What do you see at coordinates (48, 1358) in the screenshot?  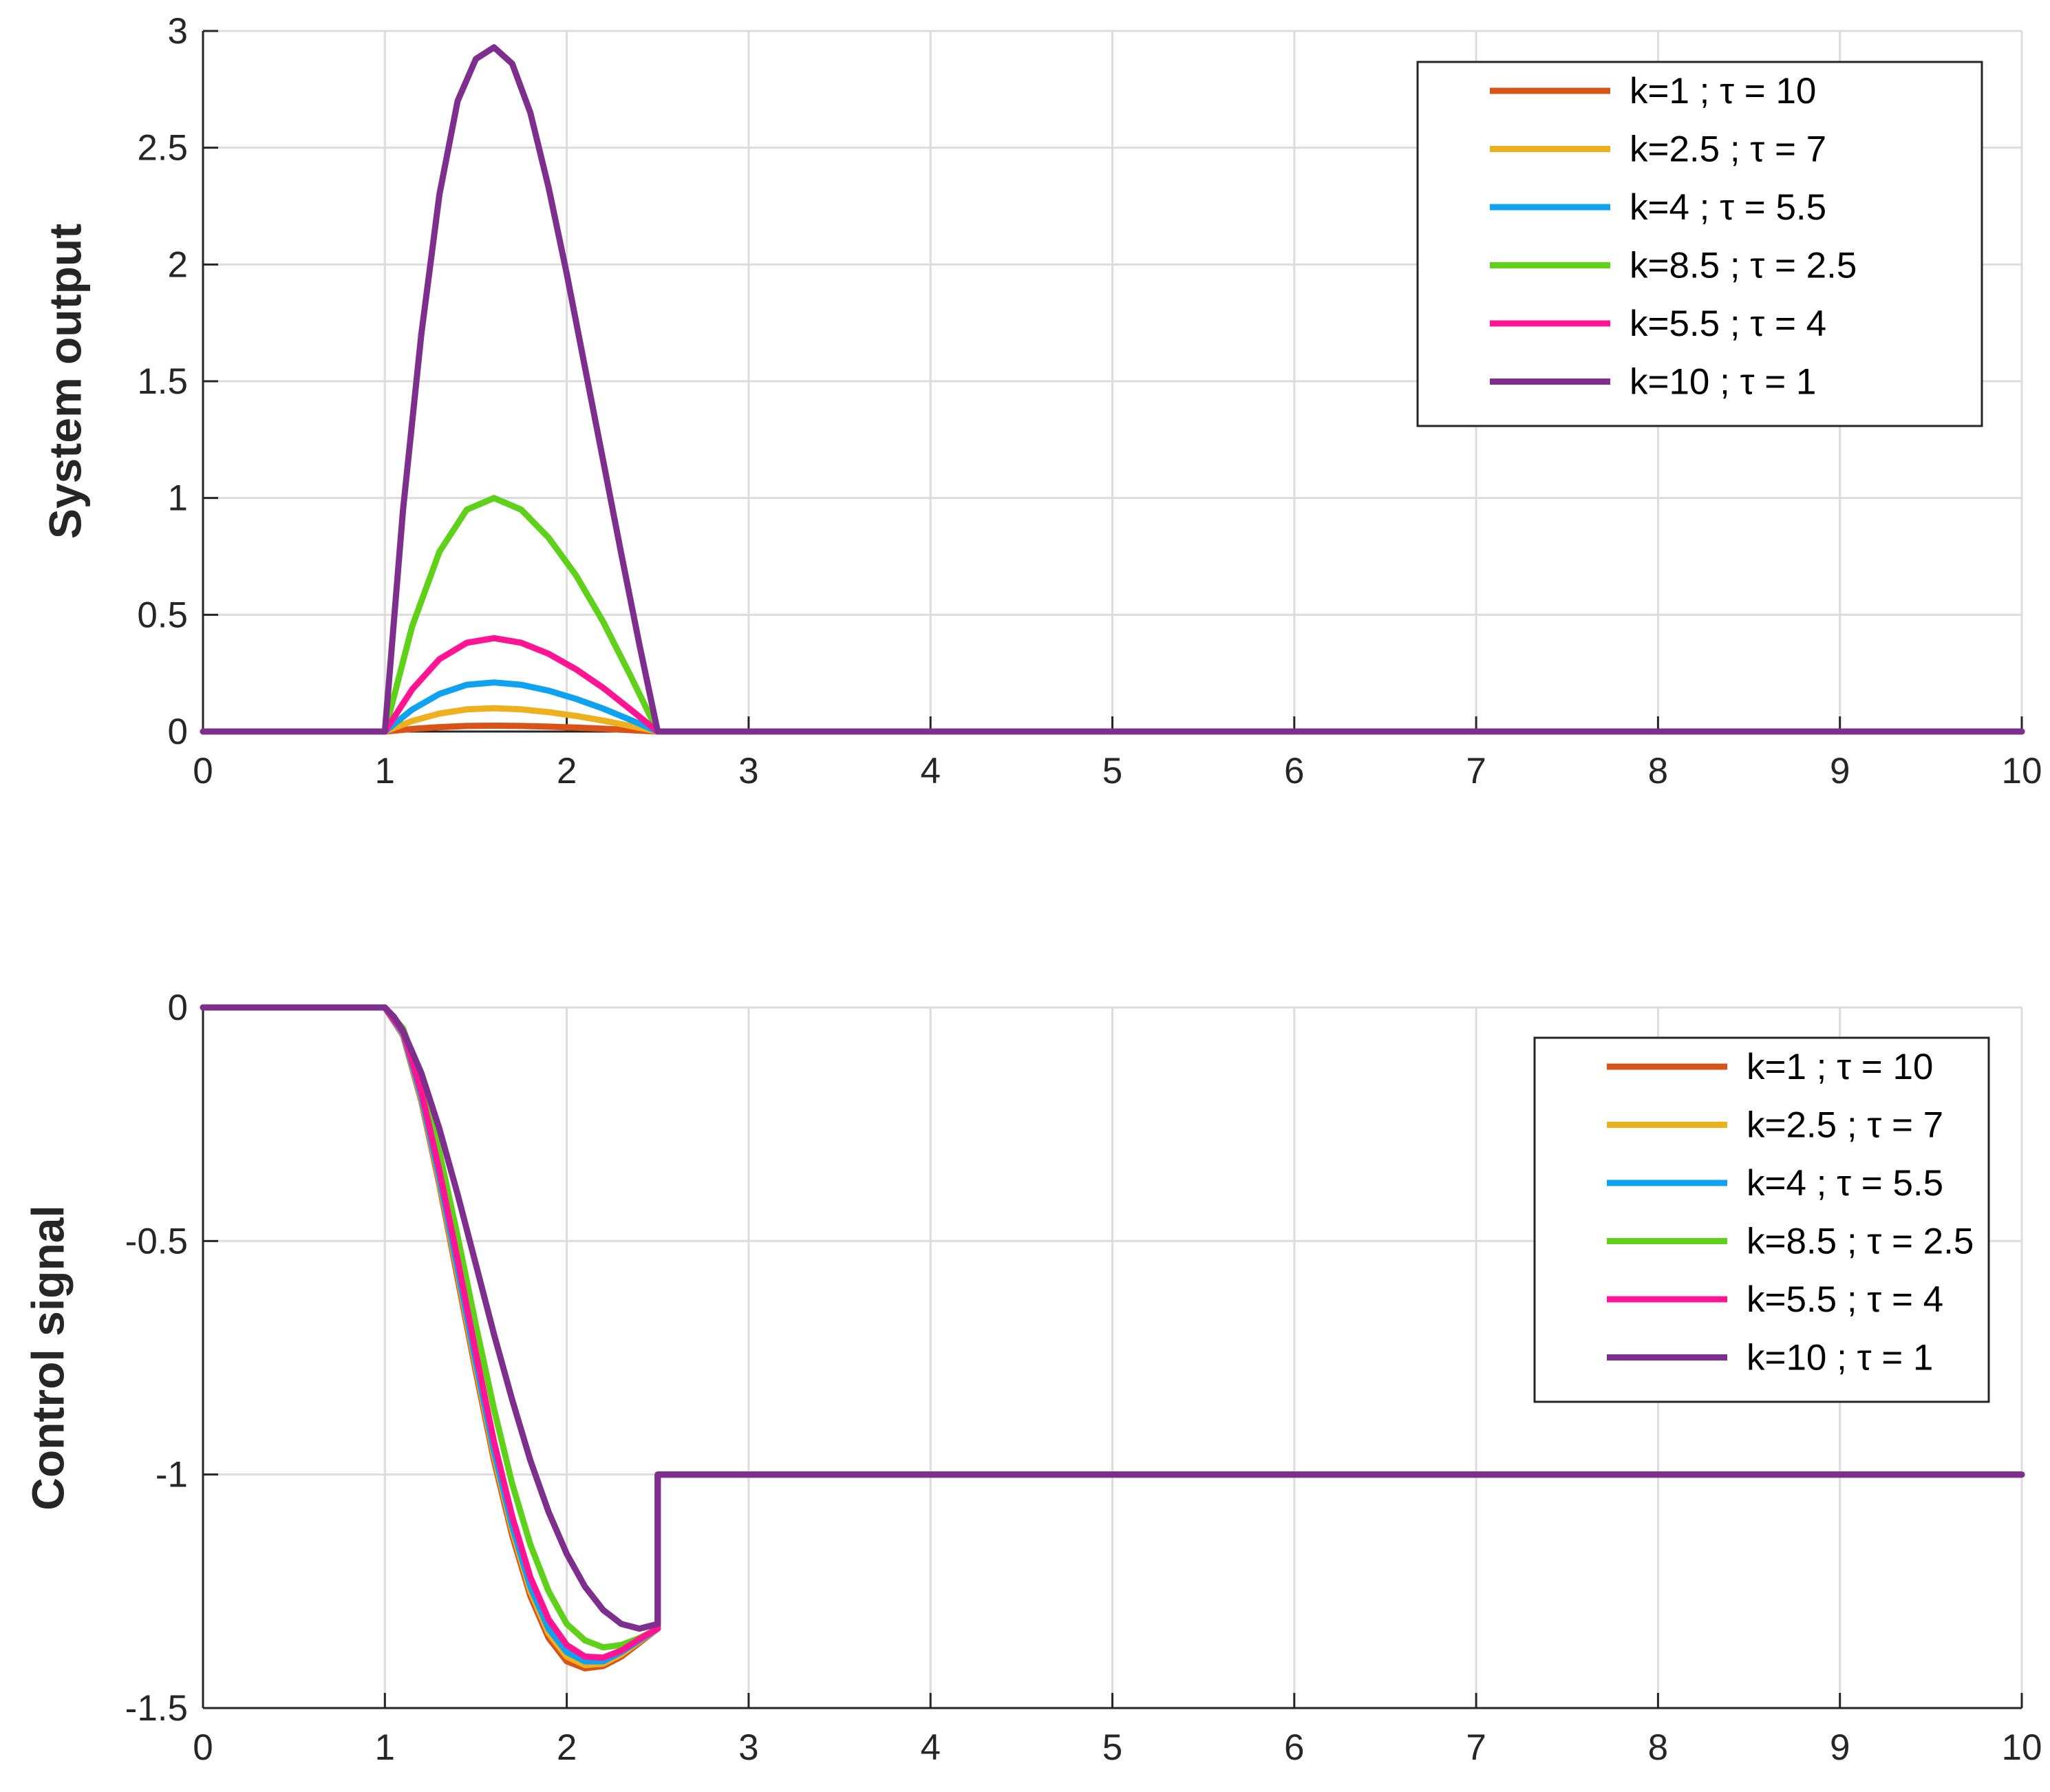 I see `y-axis-title: Control signal` at bounding box center [48, 1358].